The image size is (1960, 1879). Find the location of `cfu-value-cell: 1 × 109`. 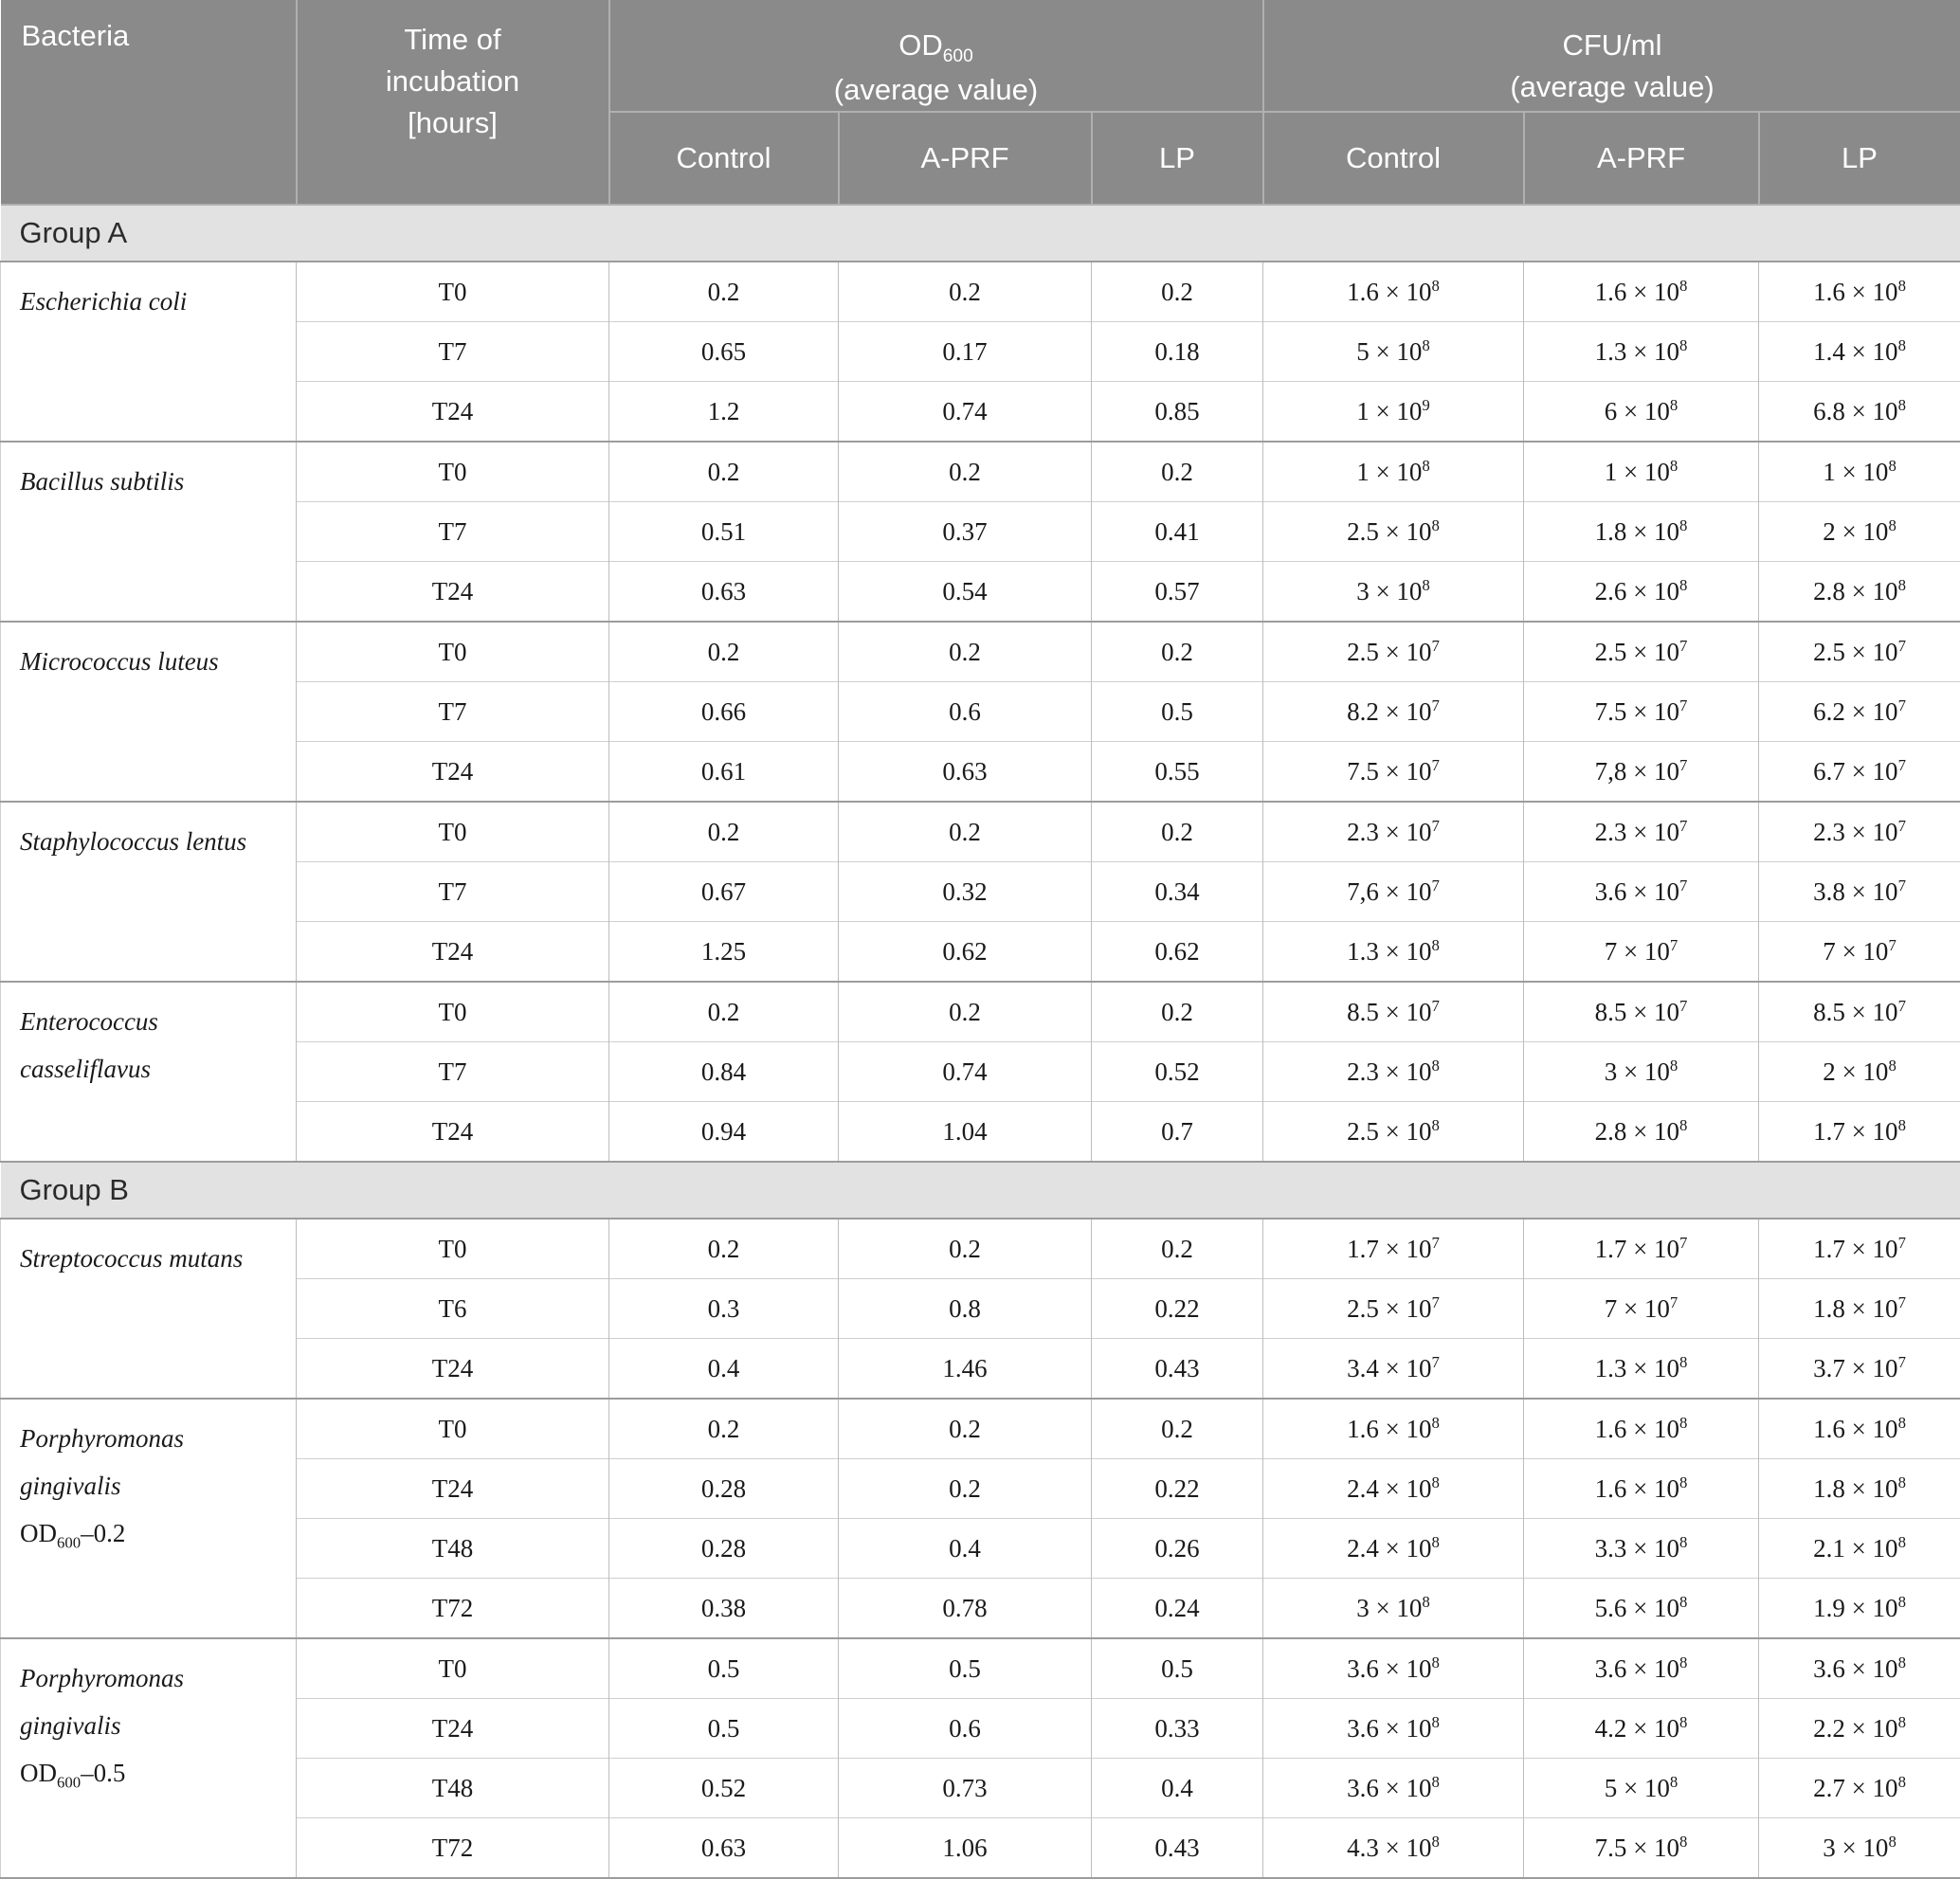

cfu-value-cell: 1 × 109 is located at coordinates (1393, 412).